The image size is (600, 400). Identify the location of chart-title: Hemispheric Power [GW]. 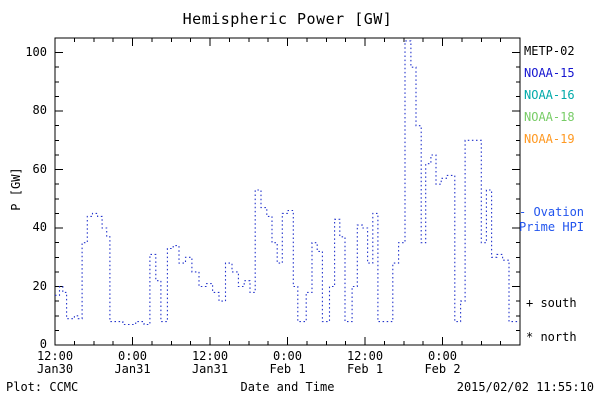
(287, 19).